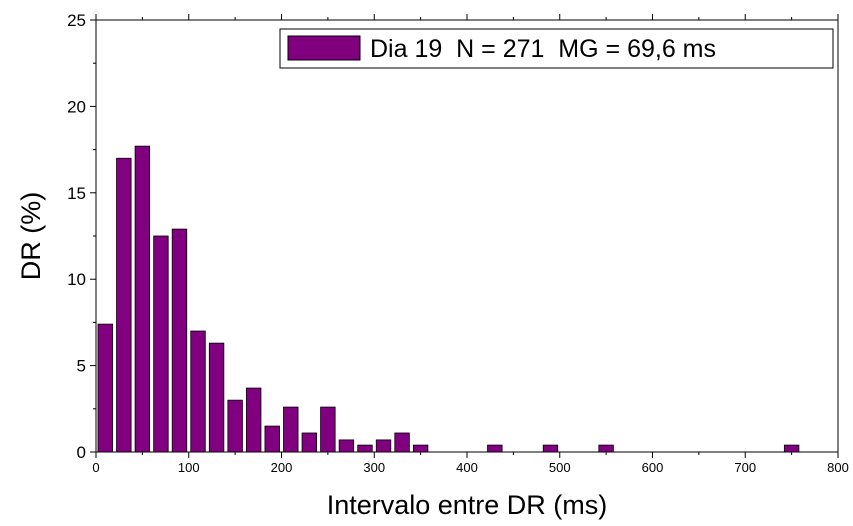 The width and height of the screenshot is (853, 526). Describe the element at coordinates (76, 20) in the screenshot. I see `y-tick-label: 25` at that location.